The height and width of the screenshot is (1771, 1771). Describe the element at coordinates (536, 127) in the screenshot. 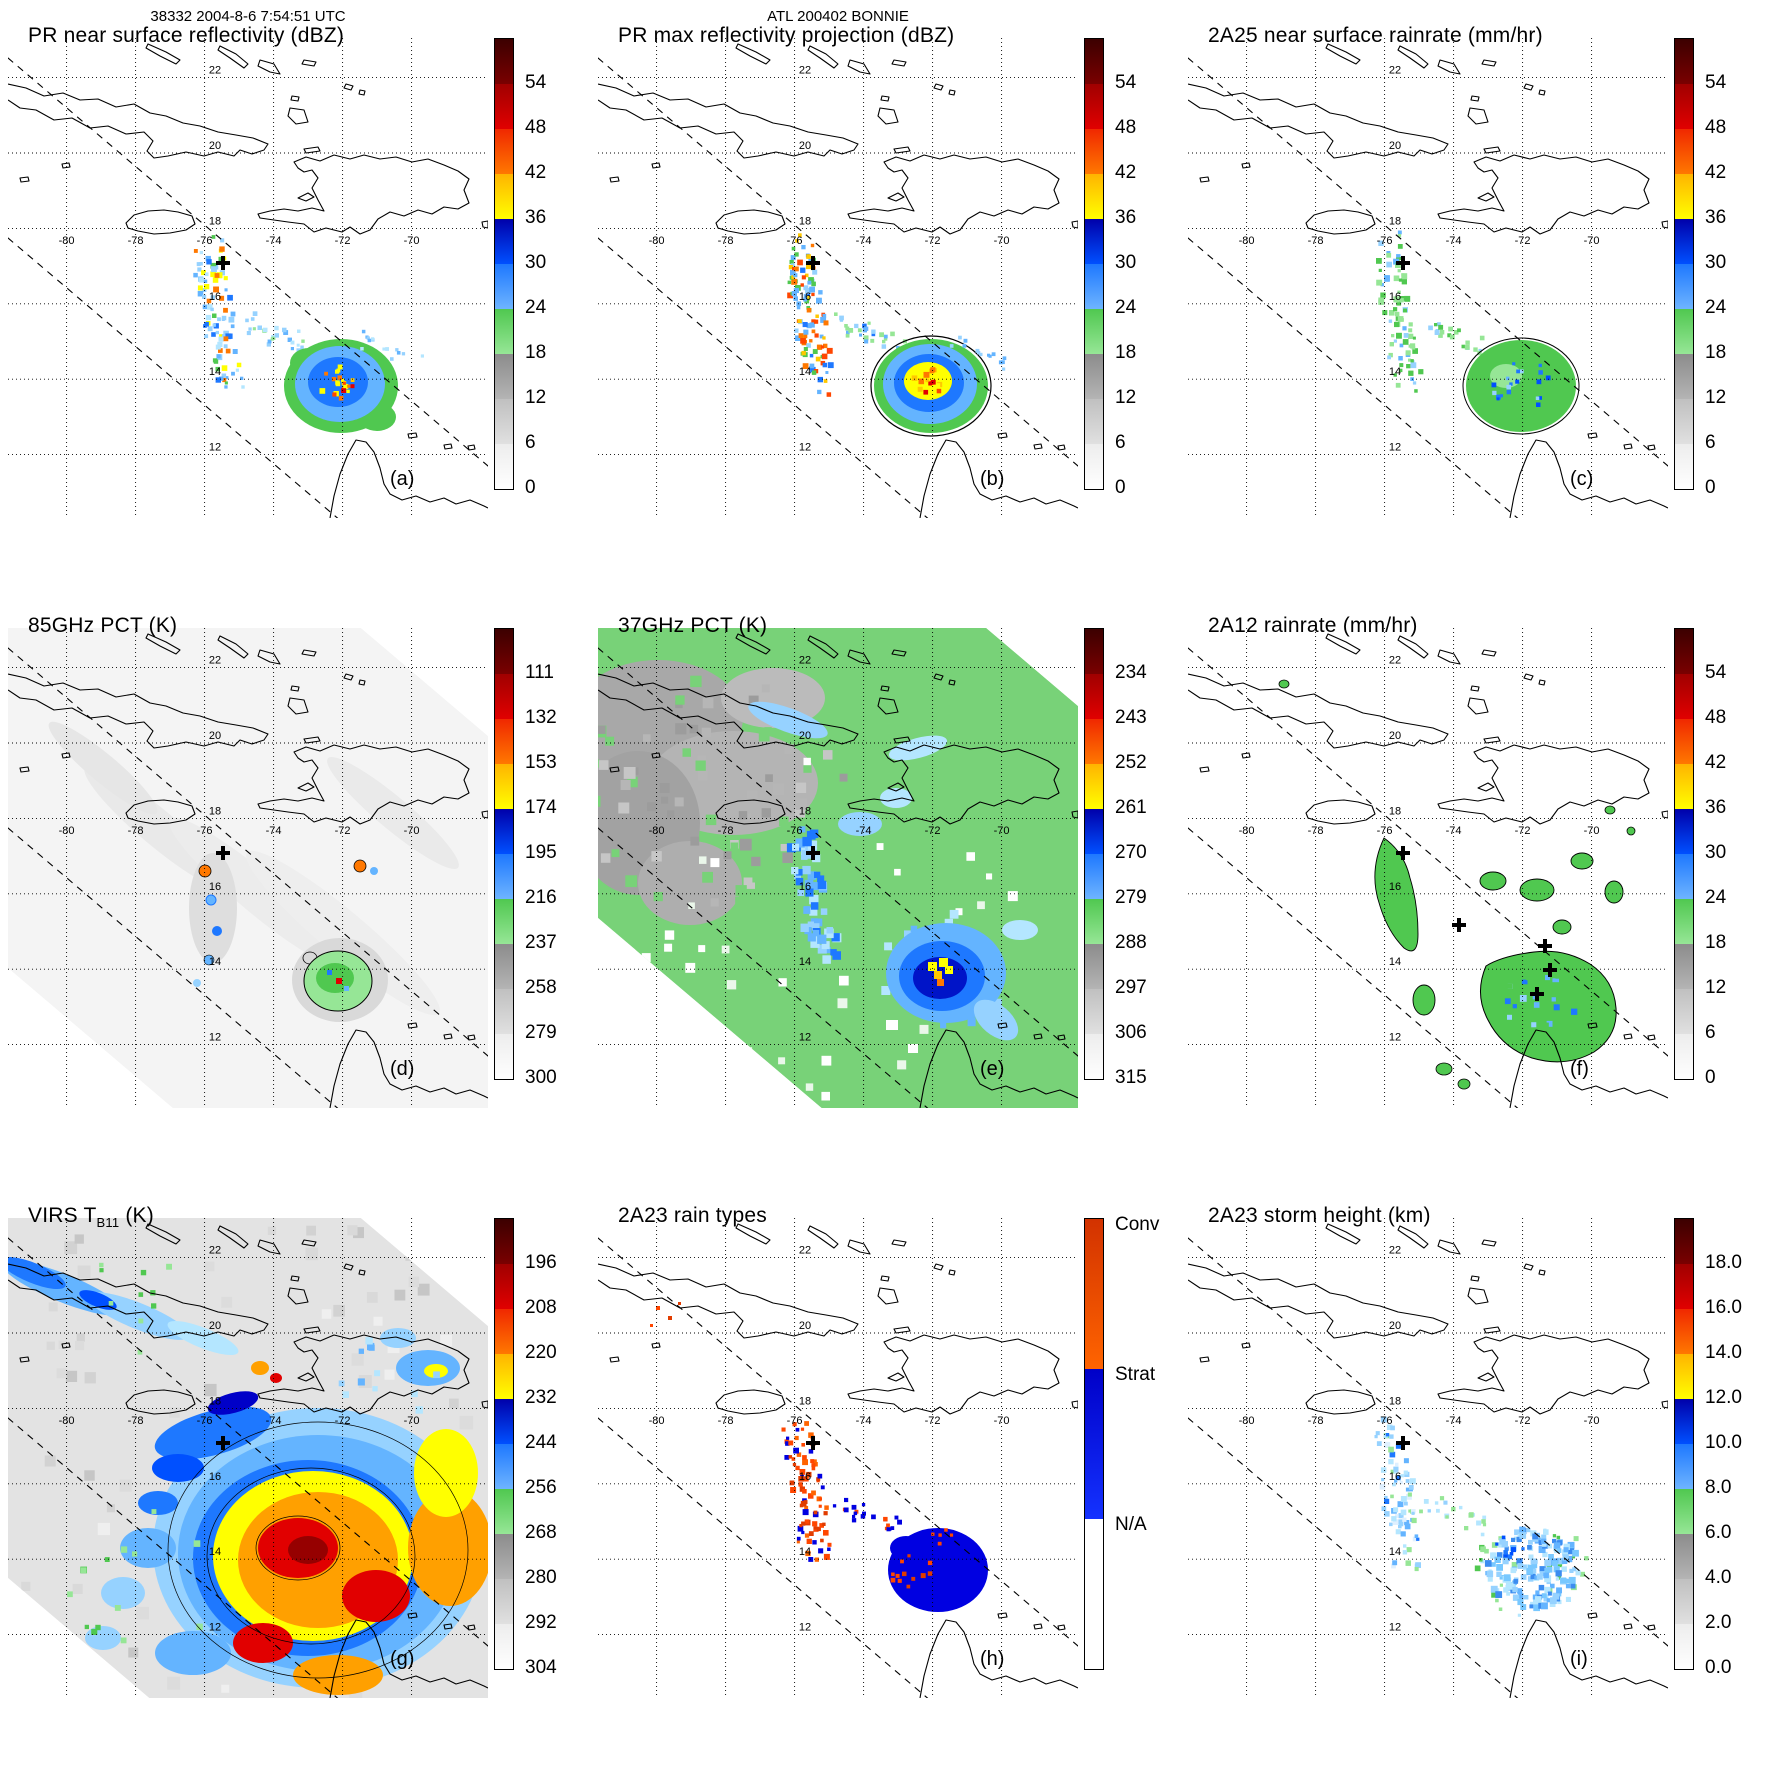

I see `colorbar-tick-label: 48` at that location.